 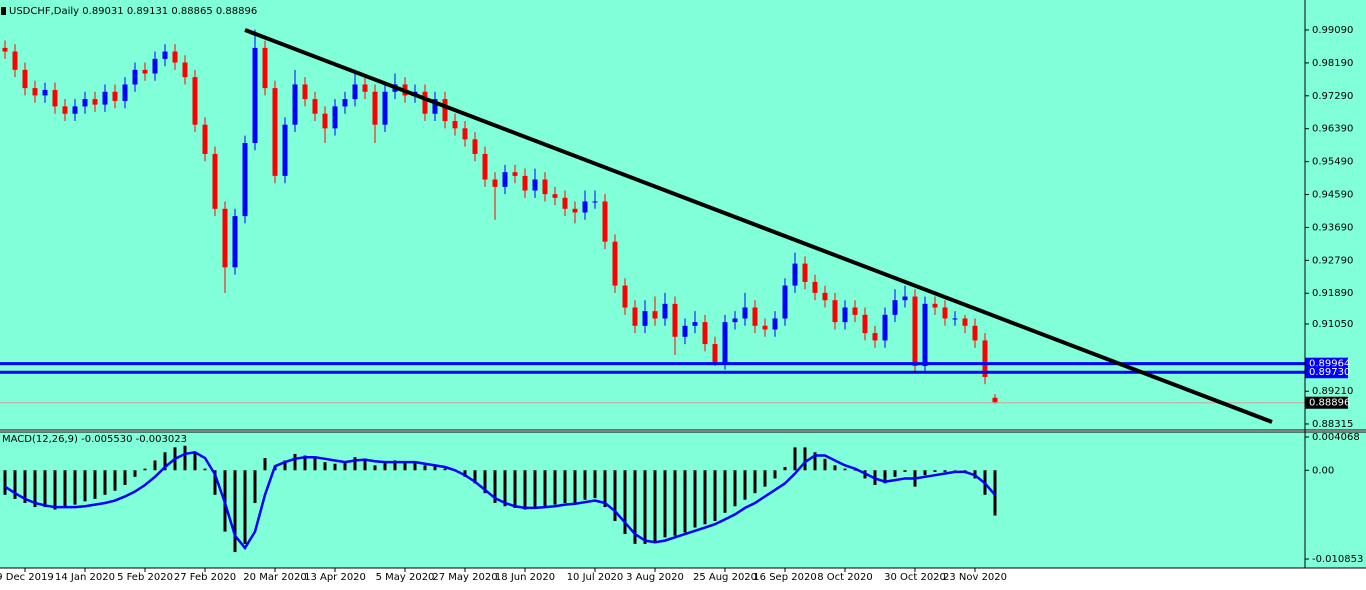 I want to click on y-tick-label: -0.010853, so click(x=1337, y=559).